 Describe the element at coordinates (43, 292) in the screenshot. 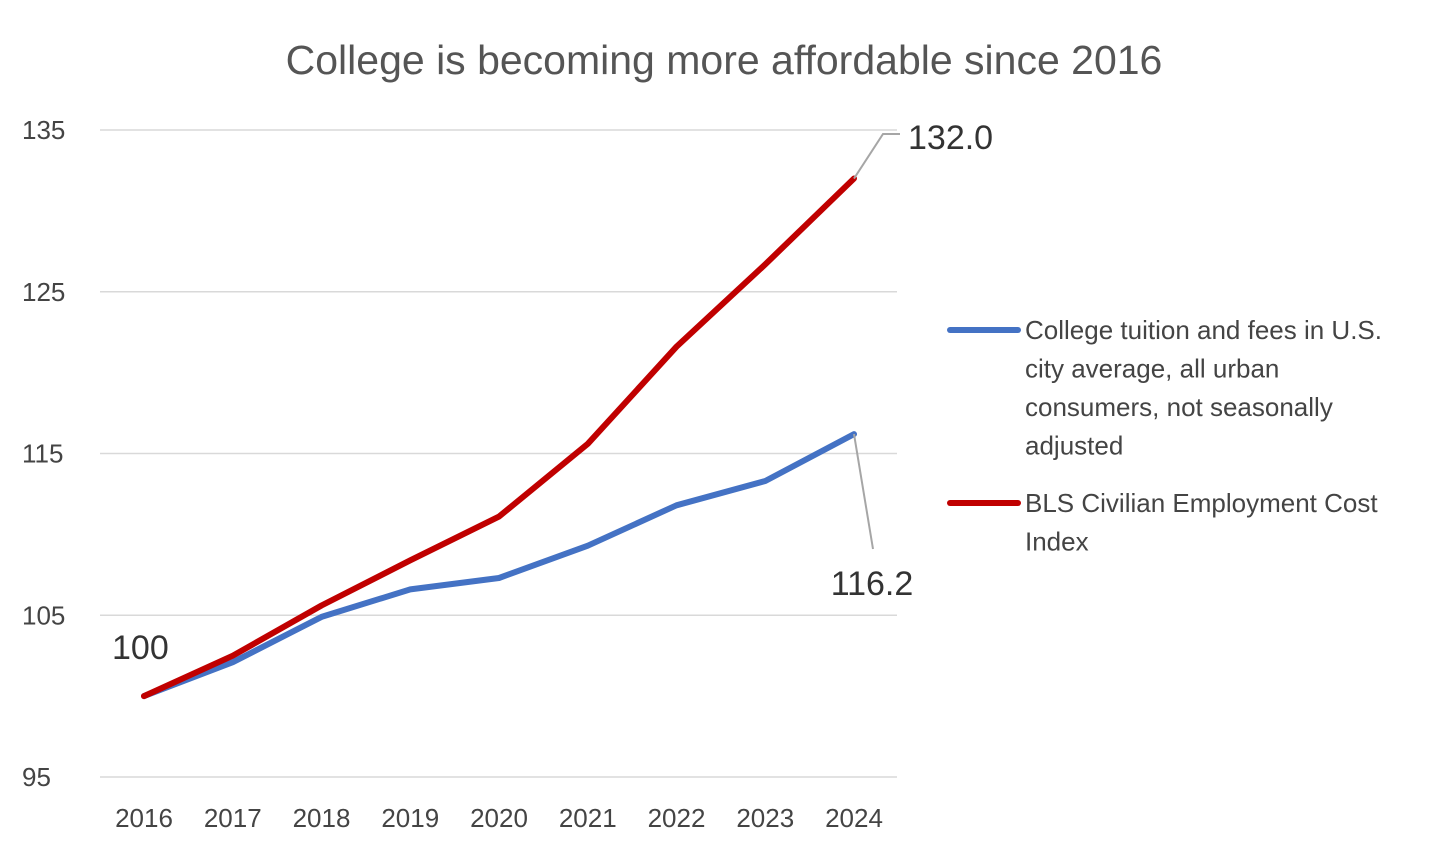

I see `y-tick-label: 125` at that location.